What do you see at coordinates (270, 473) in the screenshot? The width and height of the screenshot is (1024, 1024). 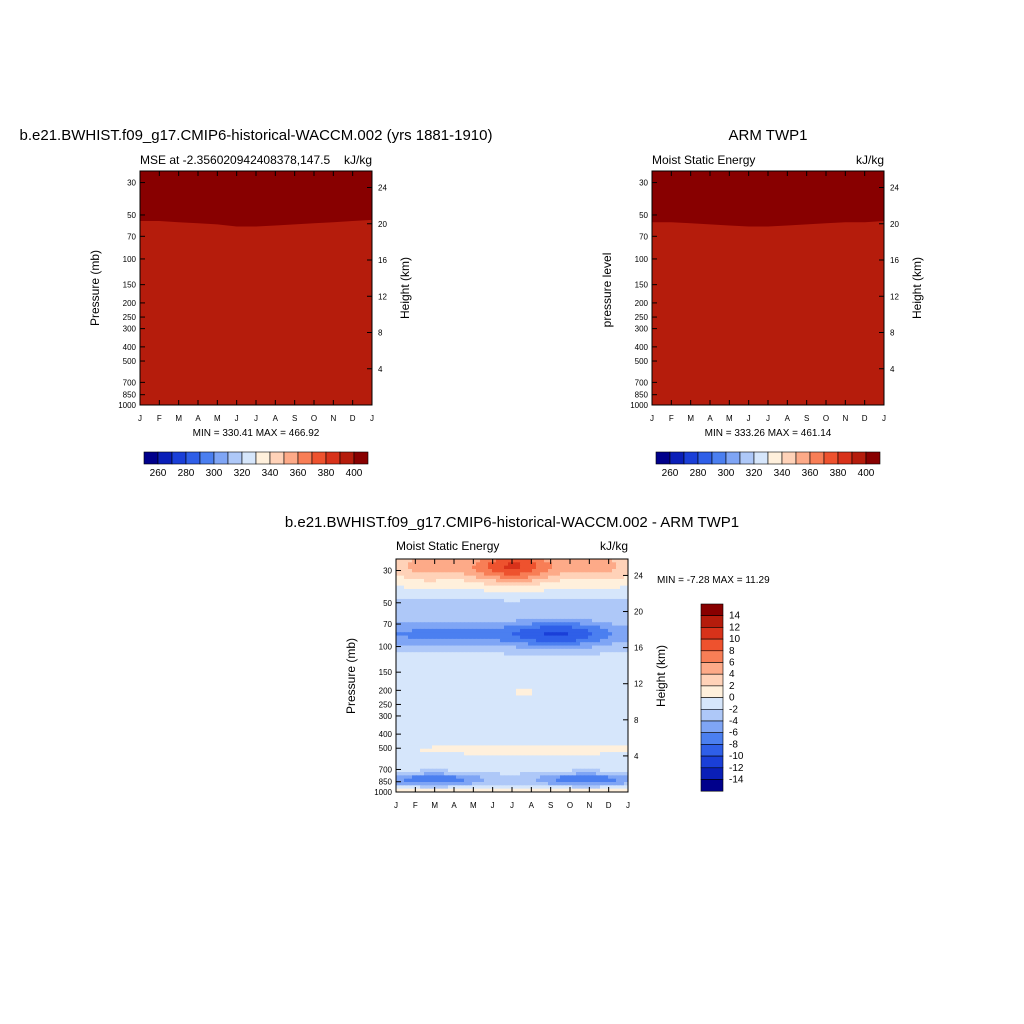 I see `model-cbar-label: 340` at bounding box center [270, 473].